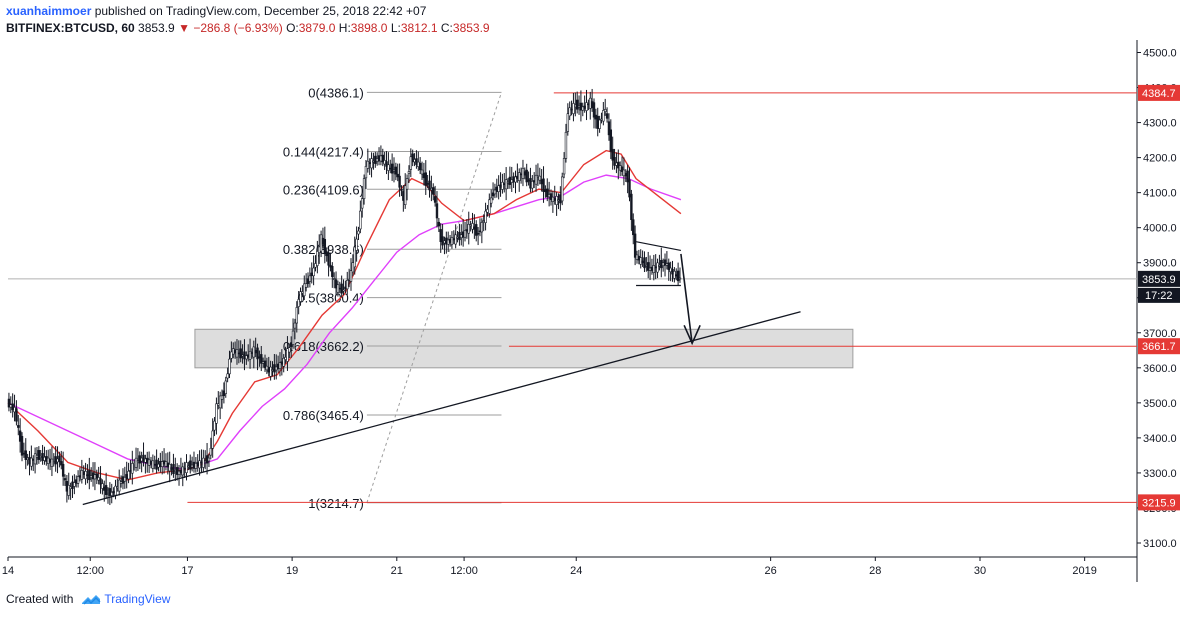 The image size is (1188, 618). Describe the element at coordinates (292, 28) in the screenshot. I see `ohlc-open-label: O:` at that location.